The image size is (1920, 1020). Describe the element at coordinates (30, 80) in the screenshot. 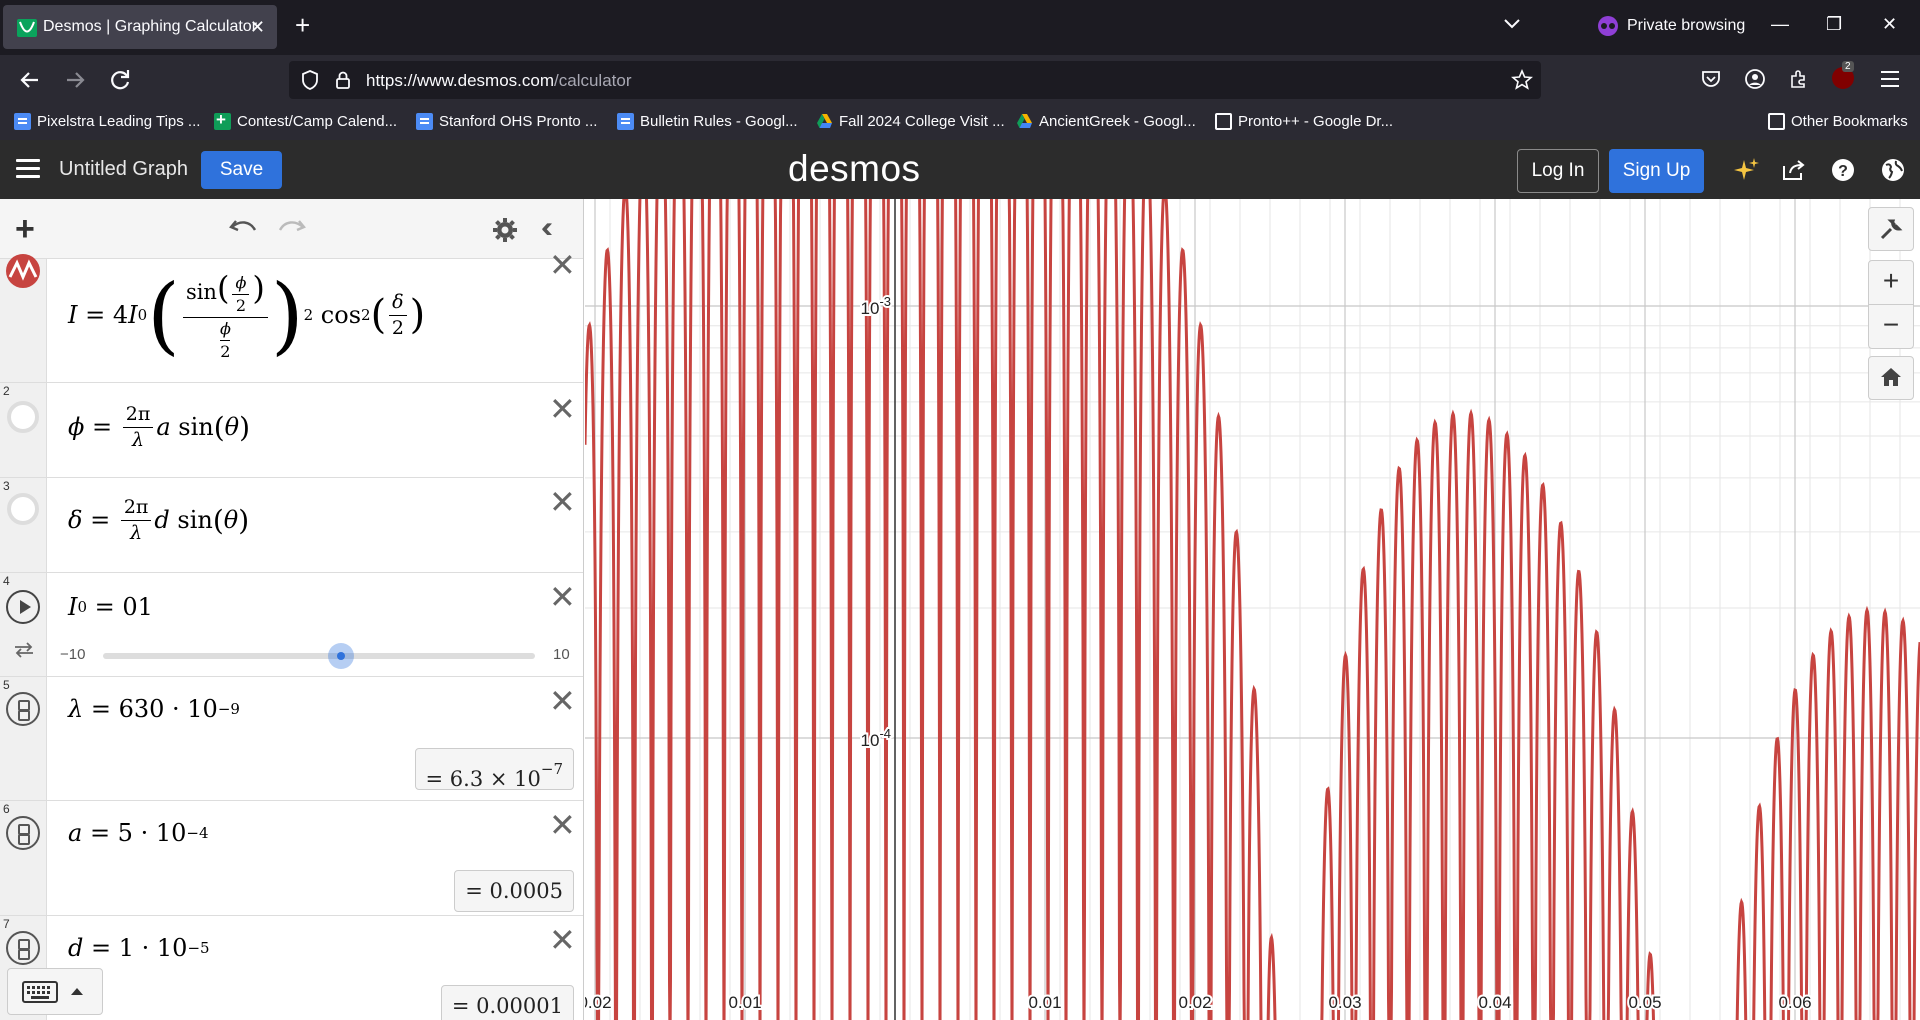

I see `back-icon` at that location.